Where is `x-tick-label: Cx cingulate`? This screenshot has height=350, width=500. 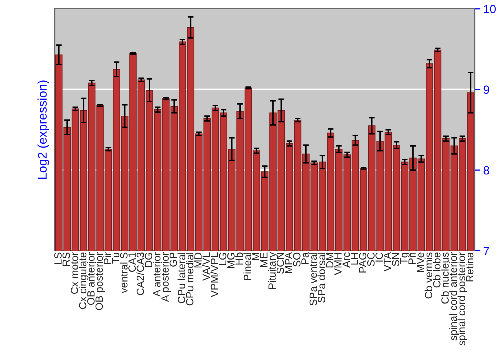 x-tick-label: Cx cingulate is located at coordinates (83, 281).